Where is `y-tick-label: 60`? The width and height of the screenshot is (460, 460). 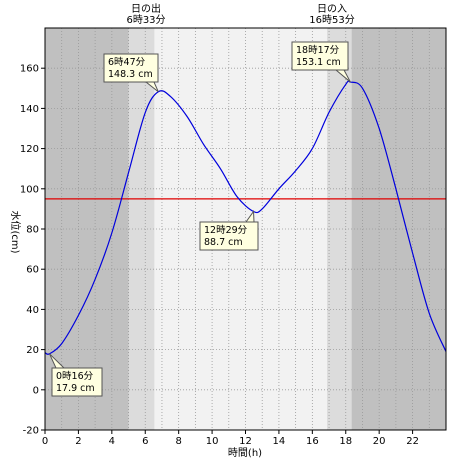
y-tick-label: 60 is located at coordinates (32, 270).